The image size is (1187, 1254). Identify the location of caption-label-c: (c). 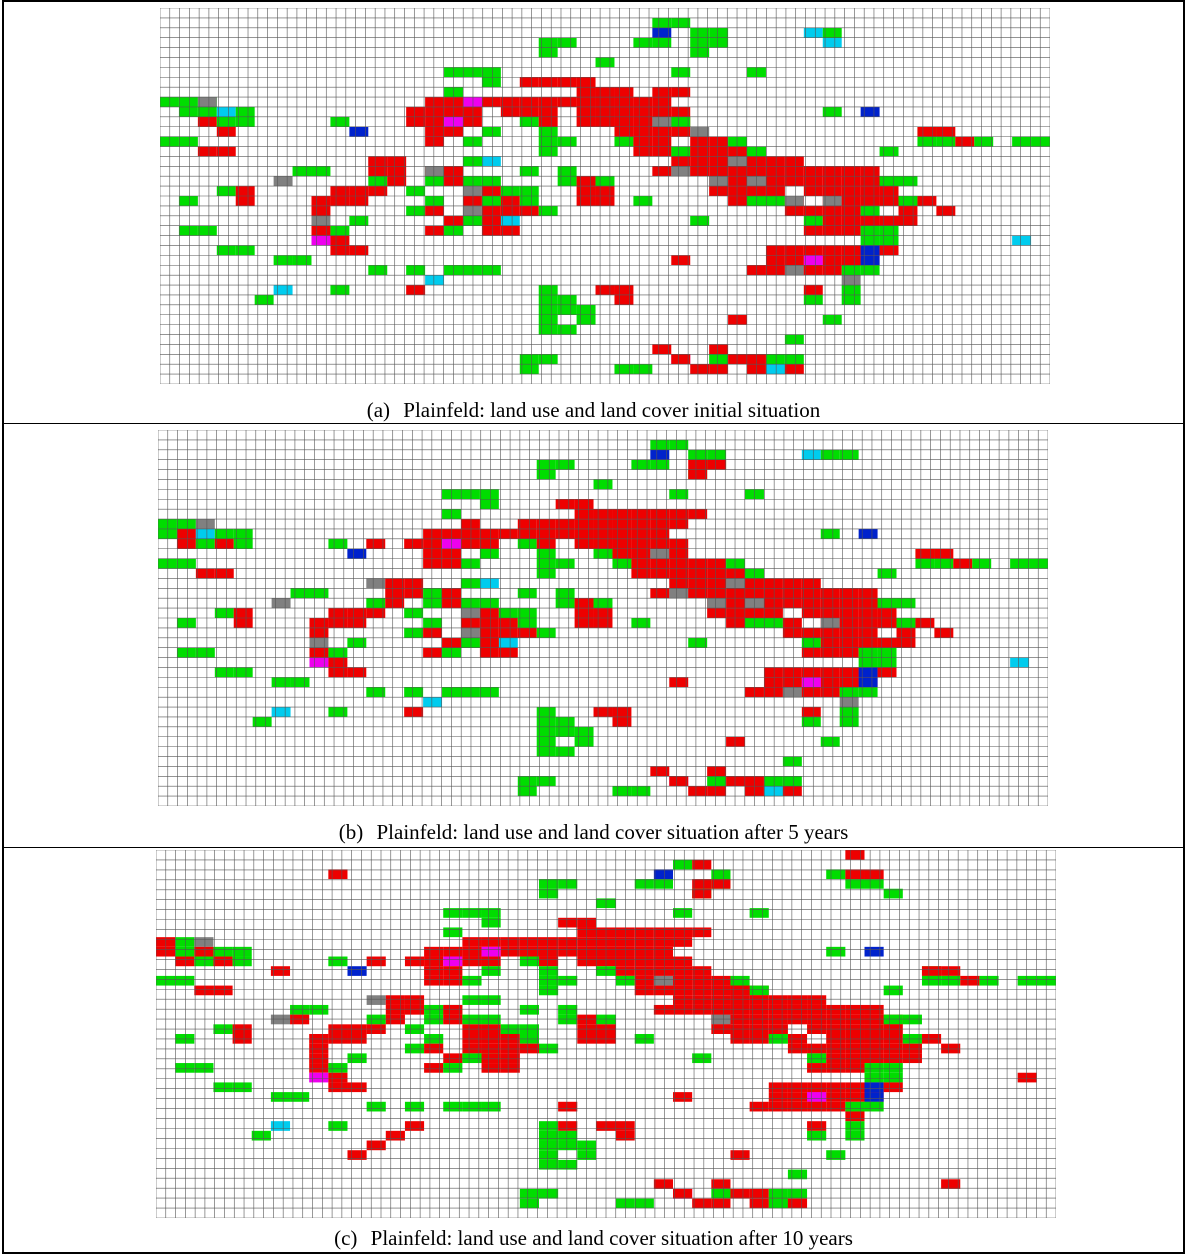
(346, 1238).